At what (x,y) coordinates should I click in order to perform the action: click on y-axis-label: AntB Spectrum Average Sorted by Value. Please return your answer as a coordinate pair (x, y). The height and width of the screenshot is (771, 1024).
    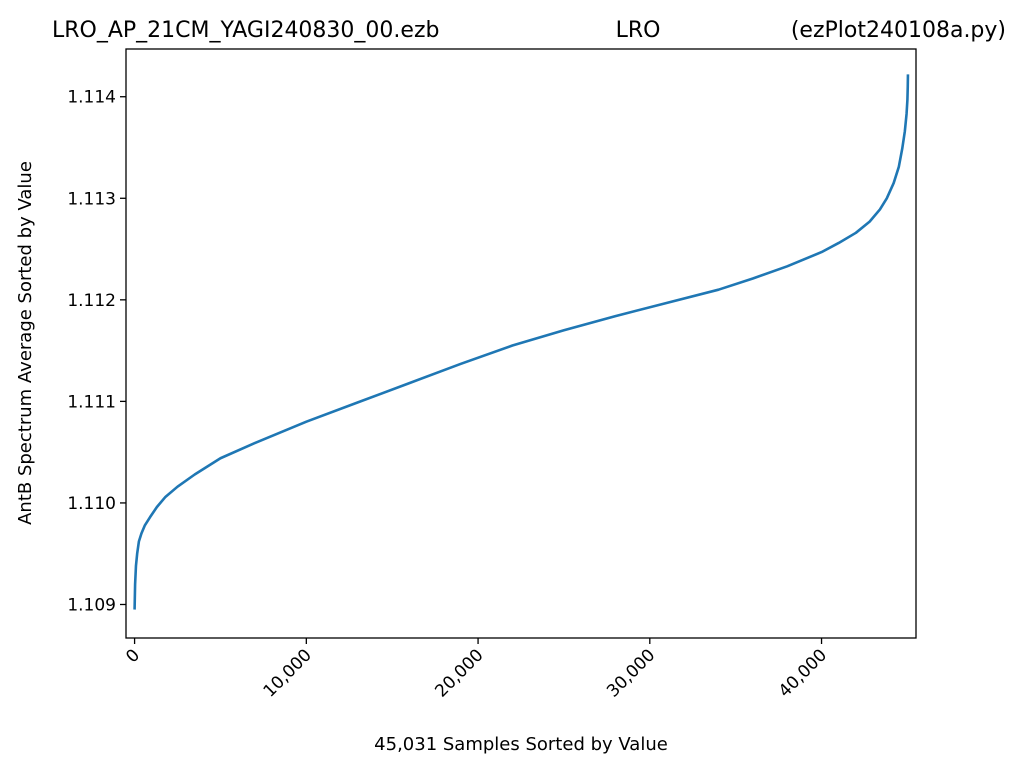
    Looking at the image, I should click on (25, 343).